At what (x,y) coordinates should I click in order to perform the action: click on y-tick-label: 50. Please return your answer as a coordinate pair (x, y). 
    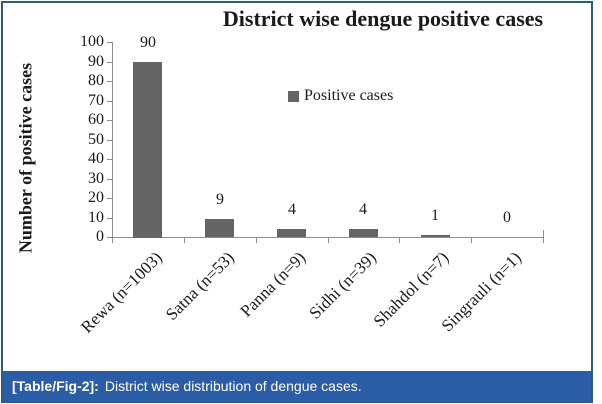
    Looking at the image, I should click on (96, 139).